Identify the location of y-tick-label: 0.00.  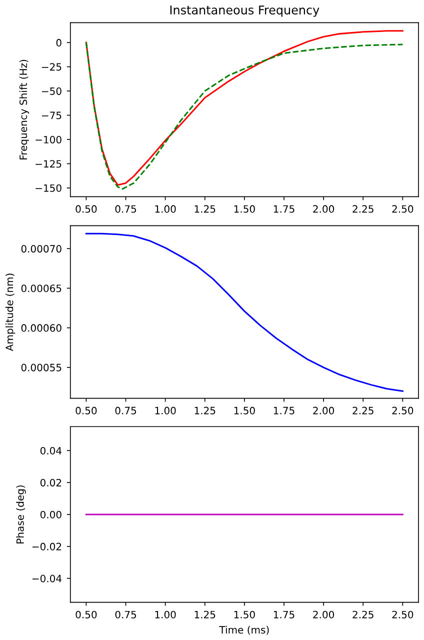
(51, 514).